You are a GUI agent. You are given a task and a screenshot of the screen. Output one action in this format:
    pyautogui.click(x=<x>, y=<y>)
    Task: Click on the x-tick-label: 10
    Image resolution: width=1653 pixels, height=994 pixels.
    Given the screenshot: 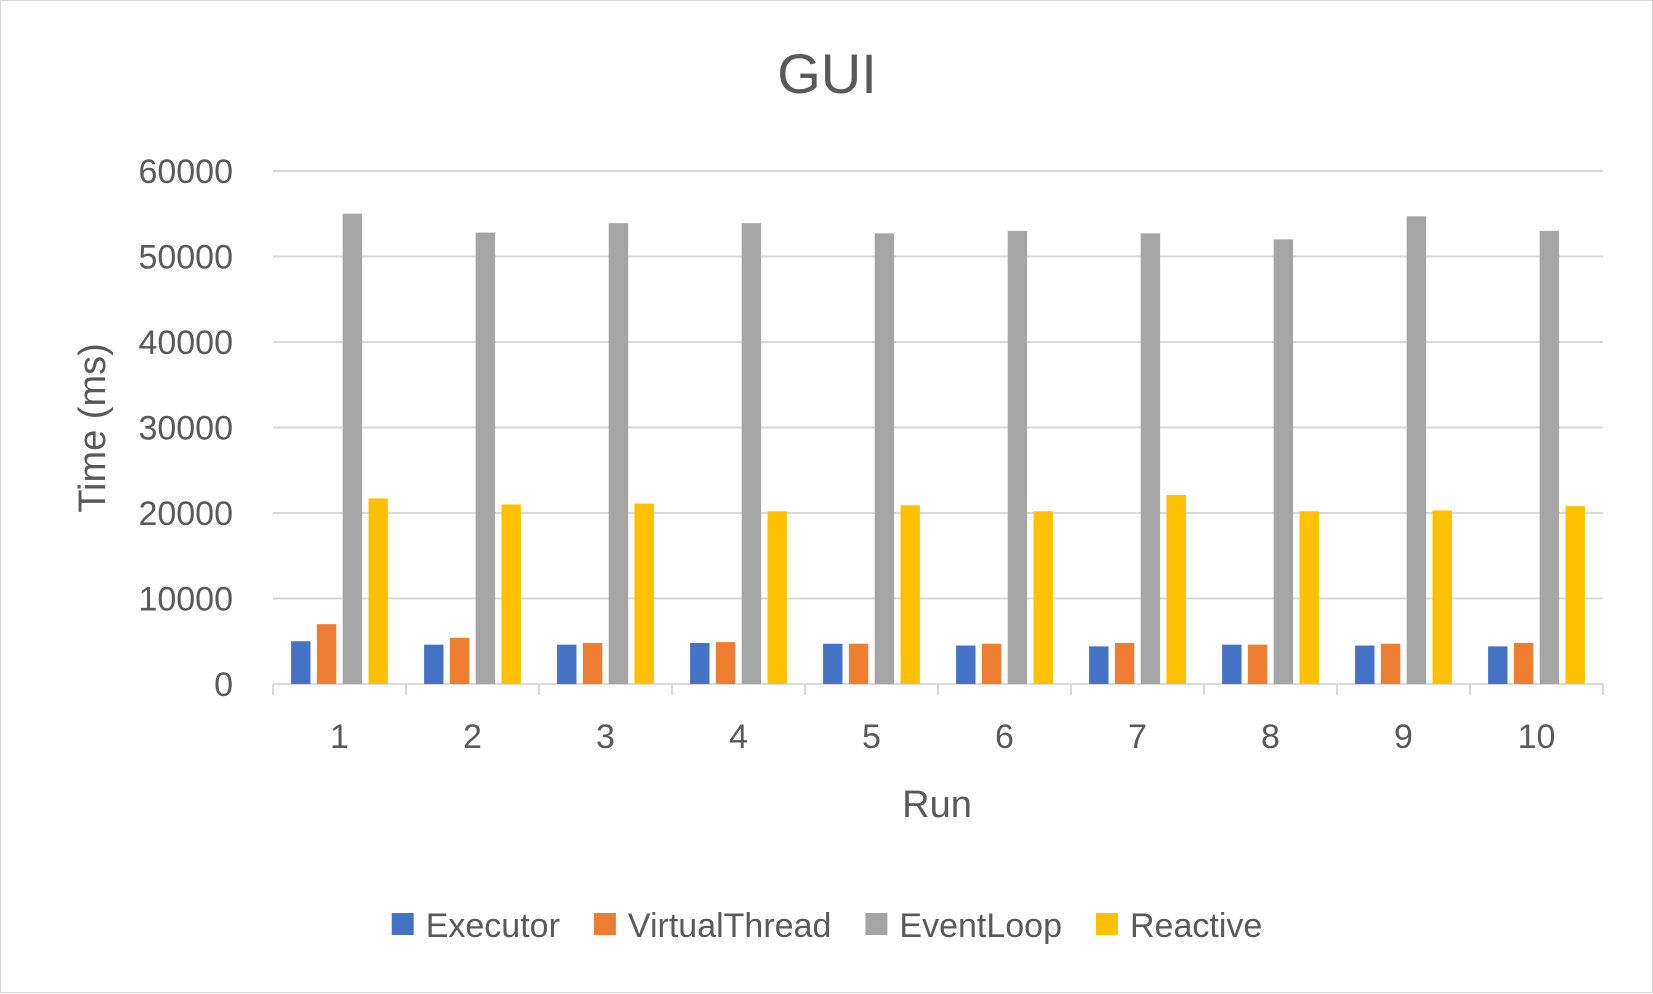 What is the action you would take?
    pyautogui.click(x=1537, y=737)
    